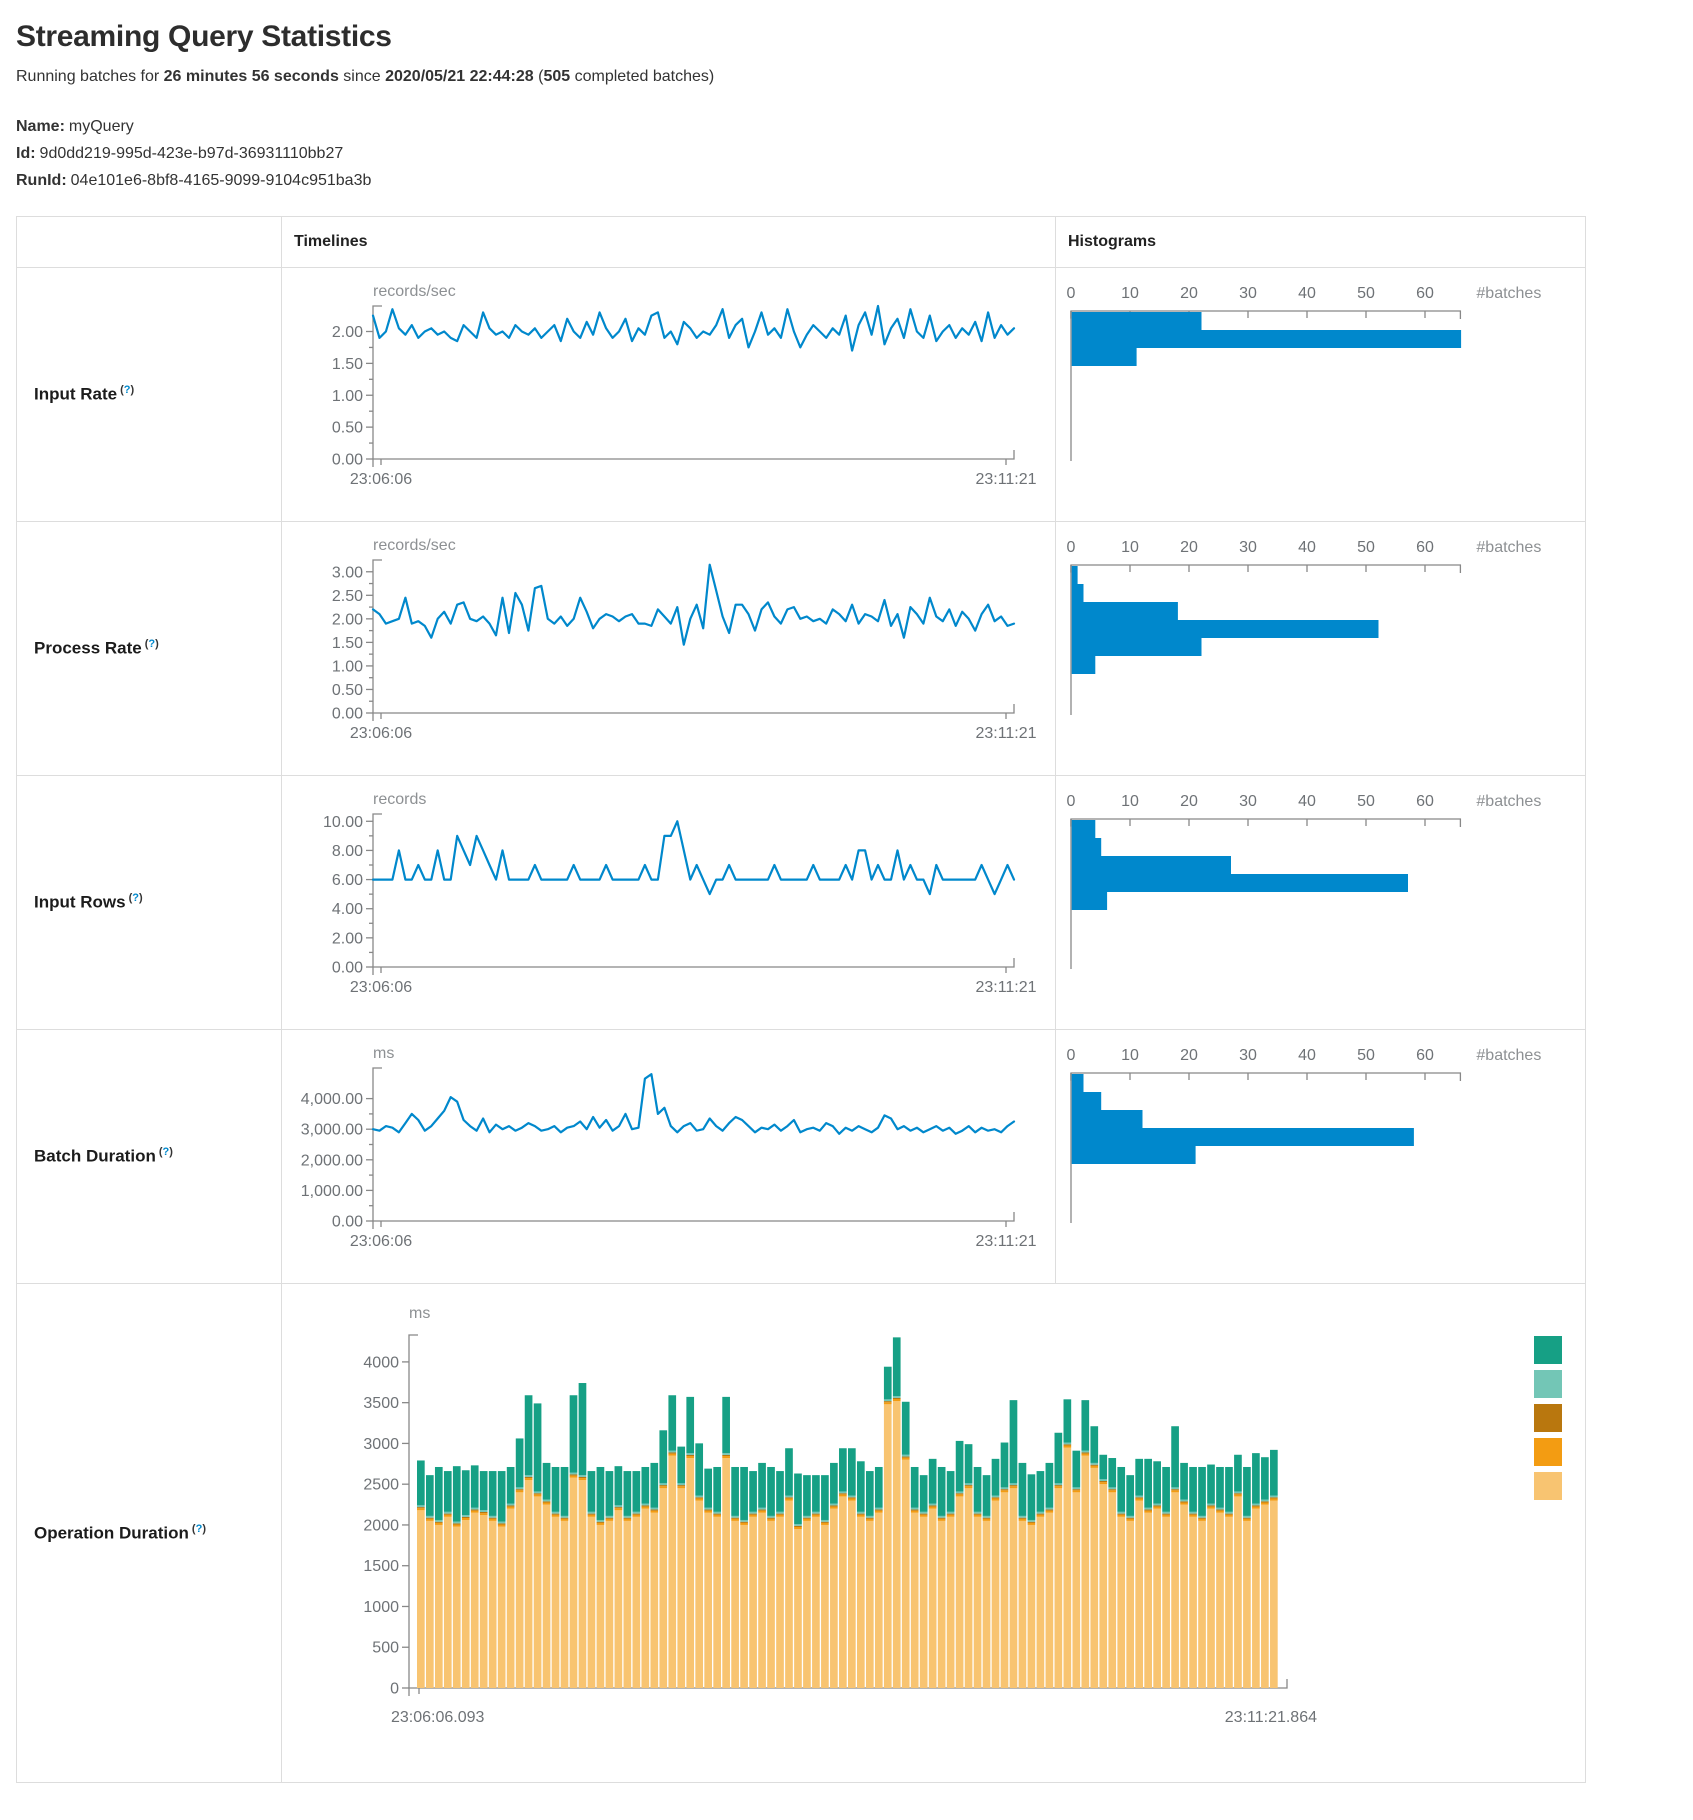  I want to click on hg-2-svg: 0 10 20 30 40 50 60 #batches, so click(1304, 881).